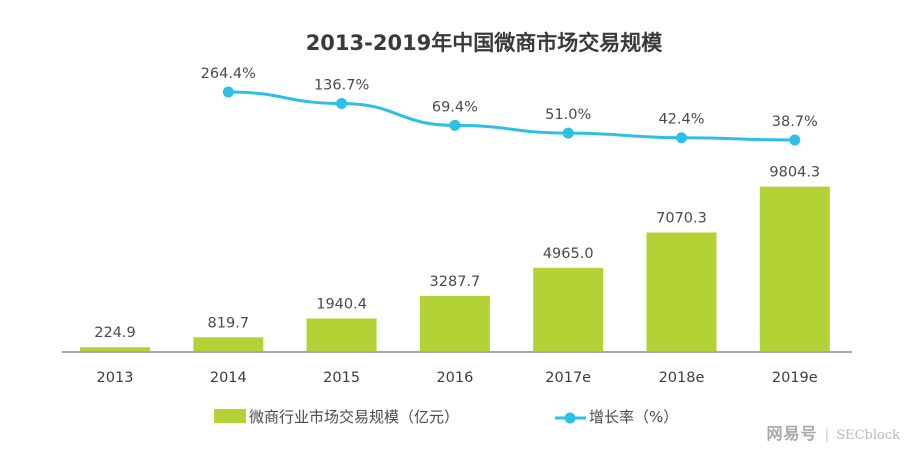 This screenshot has height=456, width=914. What do you see at coordinates (454, 378) in the screenshot?
I see `x-tick-2016: 2016` at bounding box center [454, 378].